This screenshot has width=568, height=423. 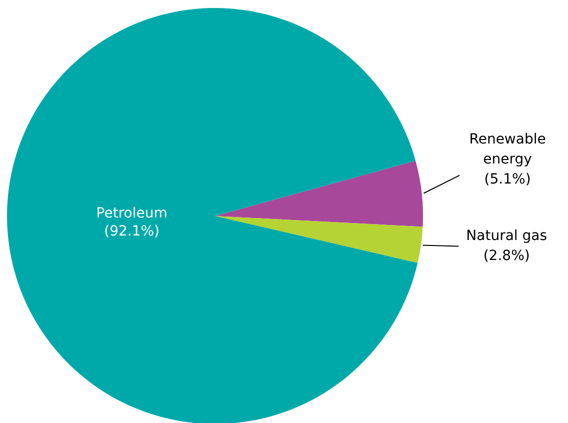 What do you see at coordinates (132, 214) in the screenshot?
I see `slice-label: Petroleum` at bounding box center [132, 214].